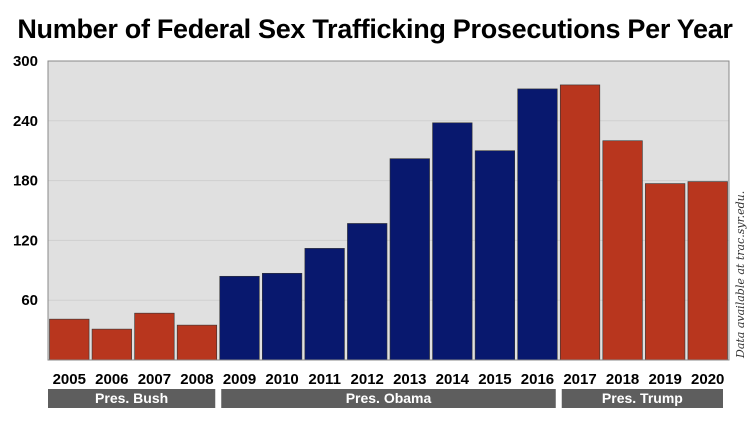 The height and width of the screenshot is (422, 750). What do you see at coordinates (409, 379) in the screenshot?
I see `x-tick-label: 2013` at bounding box center [409, 379].